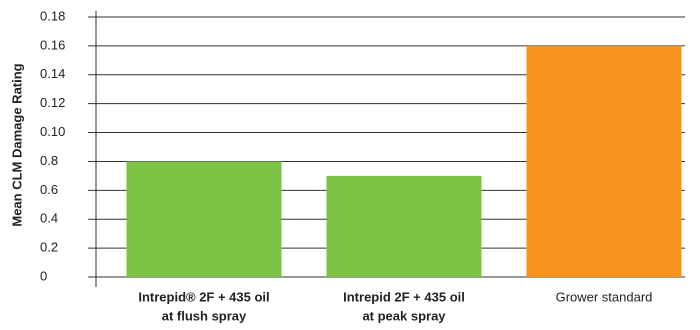 The width and height of the screenshot is (700, 330). Describe the element at coordinates (52, 102) in the screenshot. I see `y-tick-label: 0.12` at that location.